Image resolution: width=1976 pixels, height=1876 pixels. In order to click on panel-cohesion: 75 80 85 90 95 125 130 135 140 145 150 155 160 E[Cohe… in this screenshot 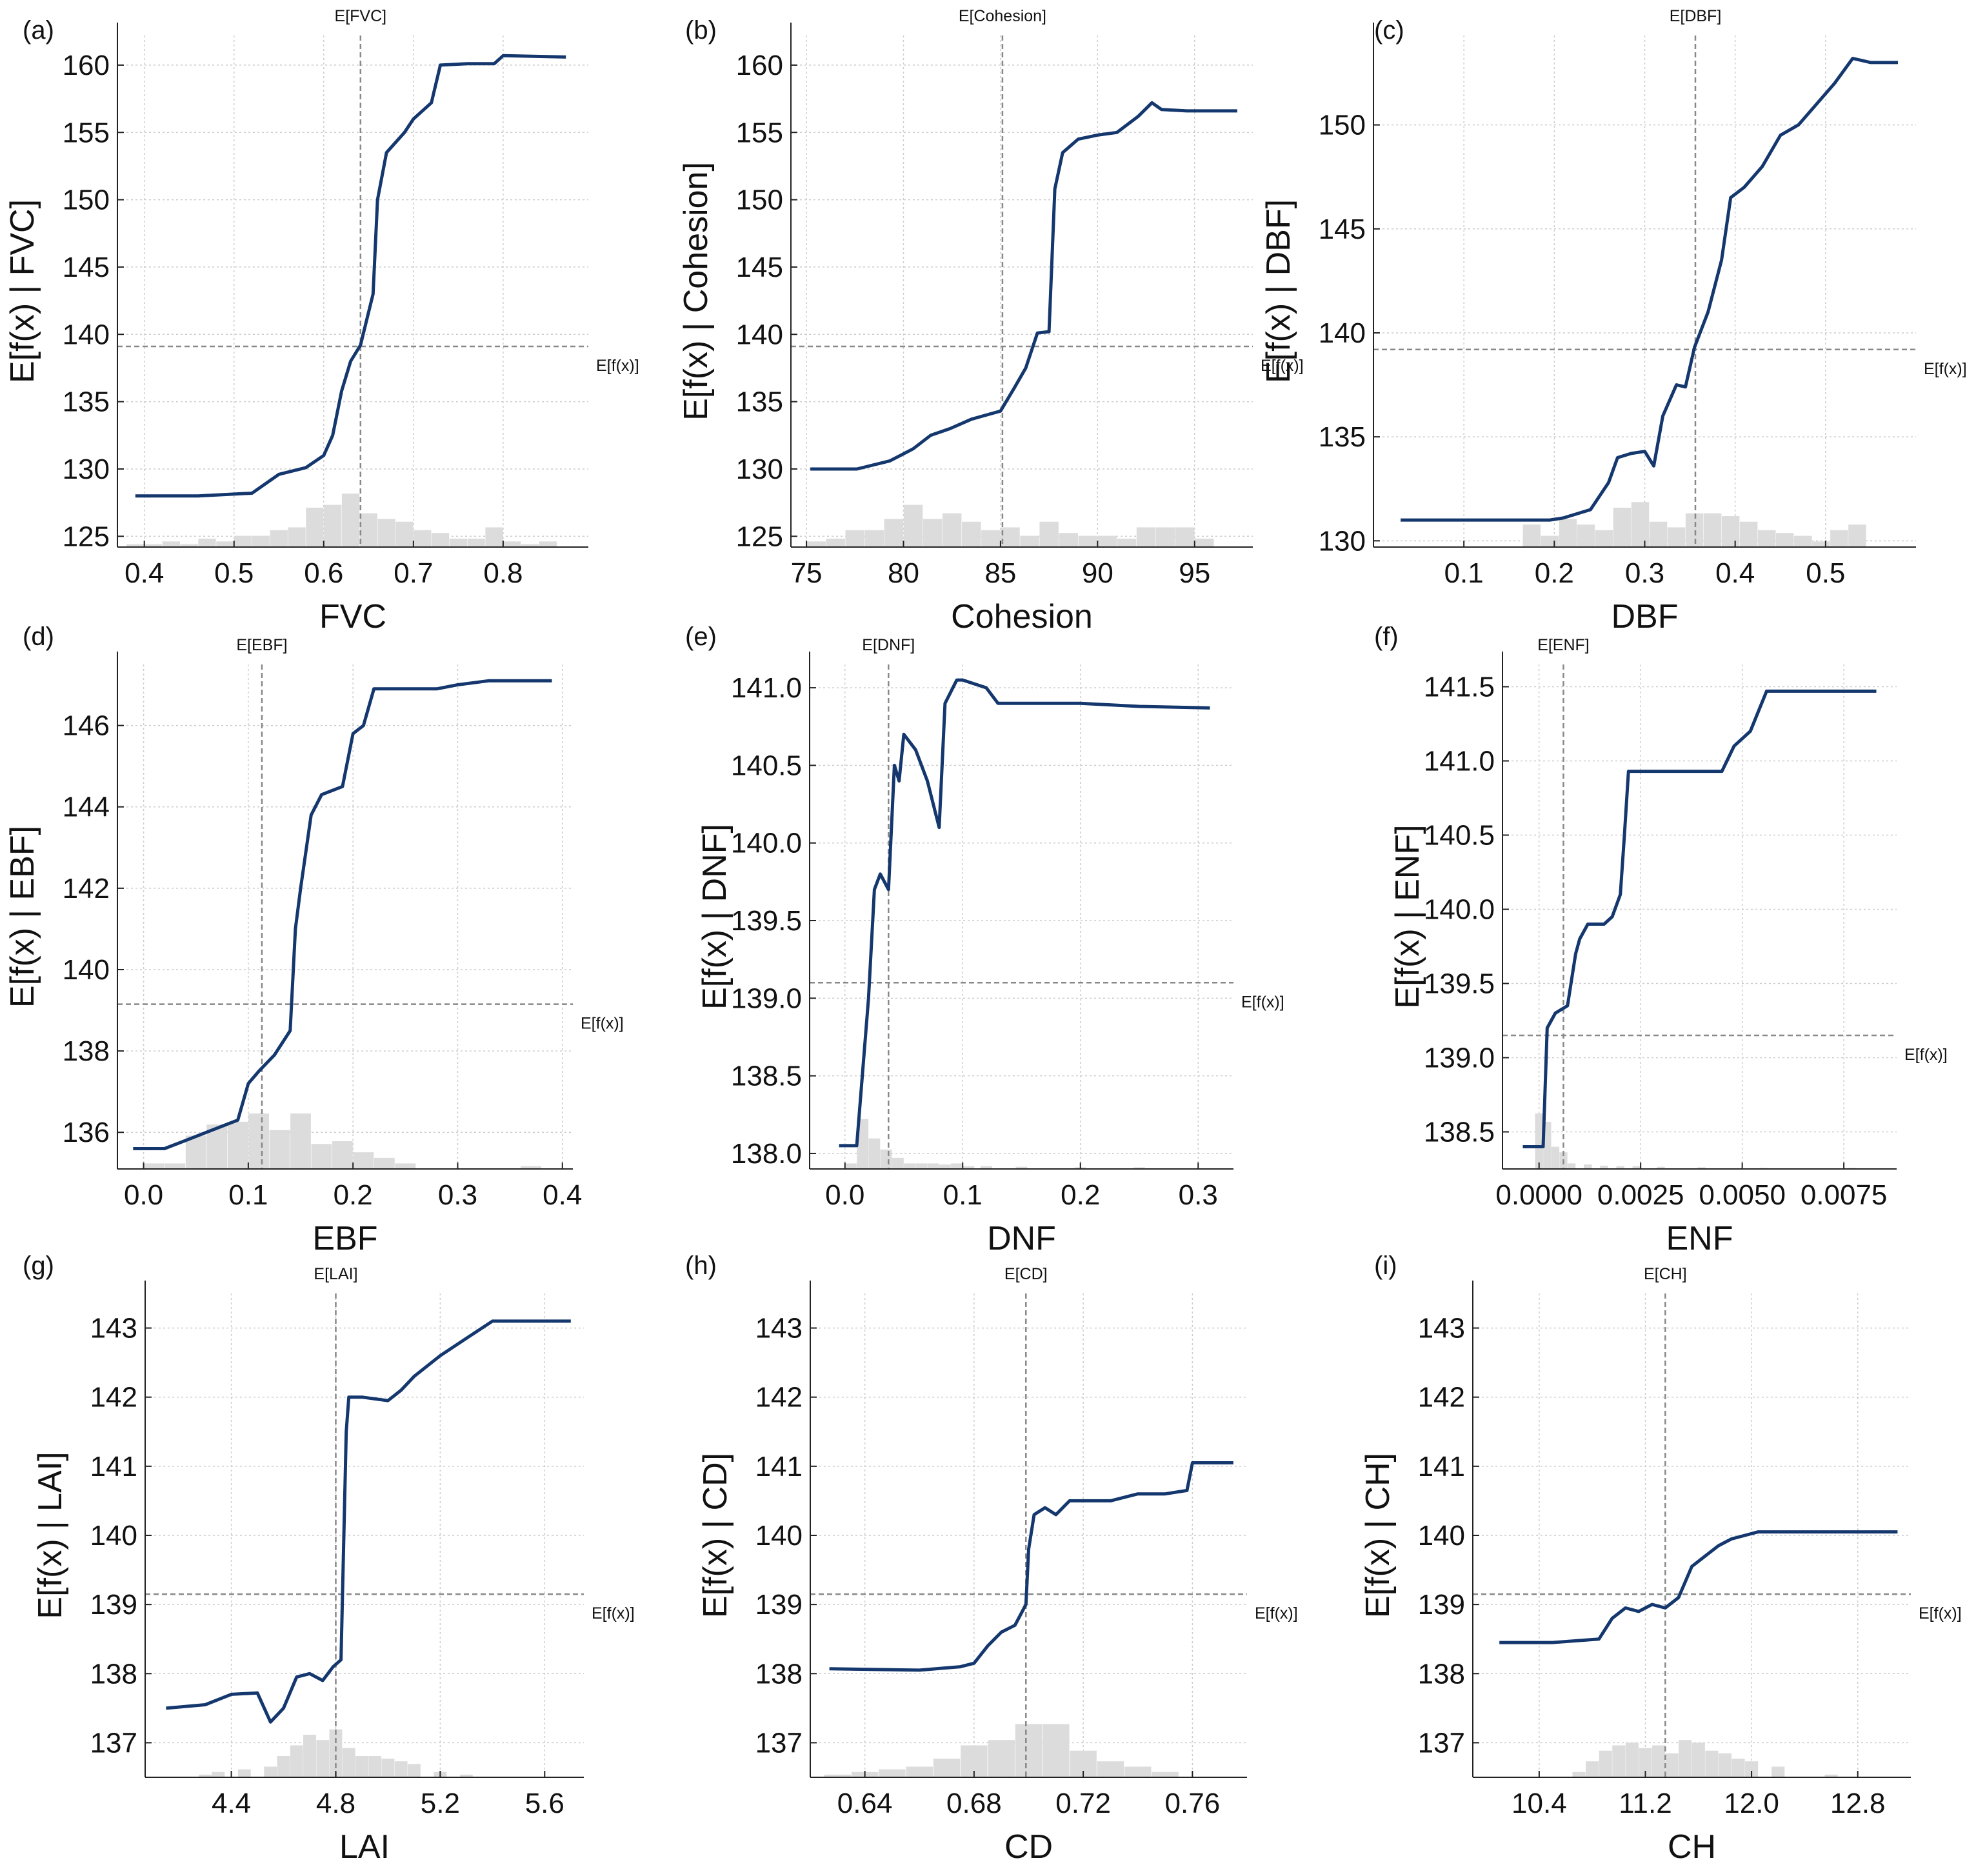, I will do `click(990, 321)`.